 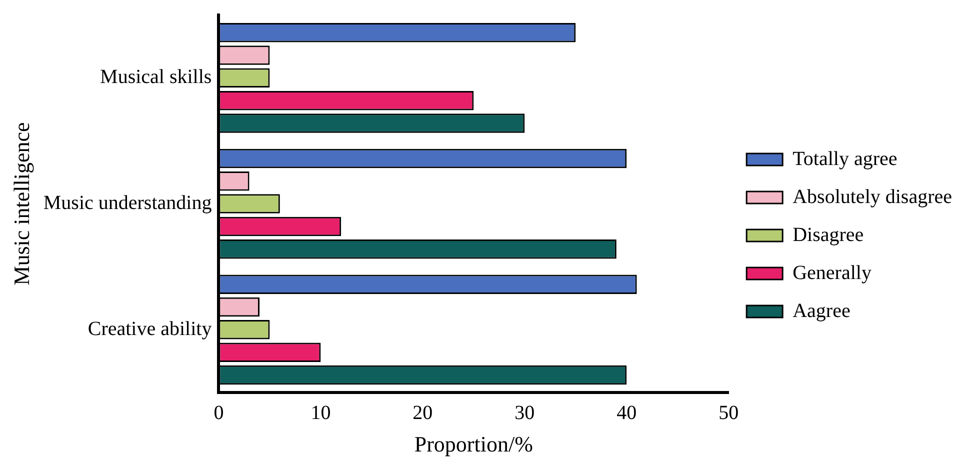 What do you see at coordinates (219, 413) in the screenshot?
I see `x-tick-label: 0` at bounding box center [219, 413].